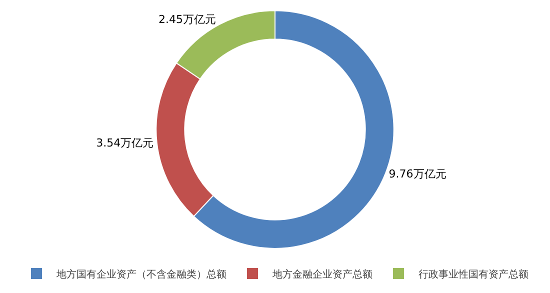  Describe the element at coordinates (322, 274) in the screenshot. I see `legend-label: 地方金融企业资产总额` at that location.